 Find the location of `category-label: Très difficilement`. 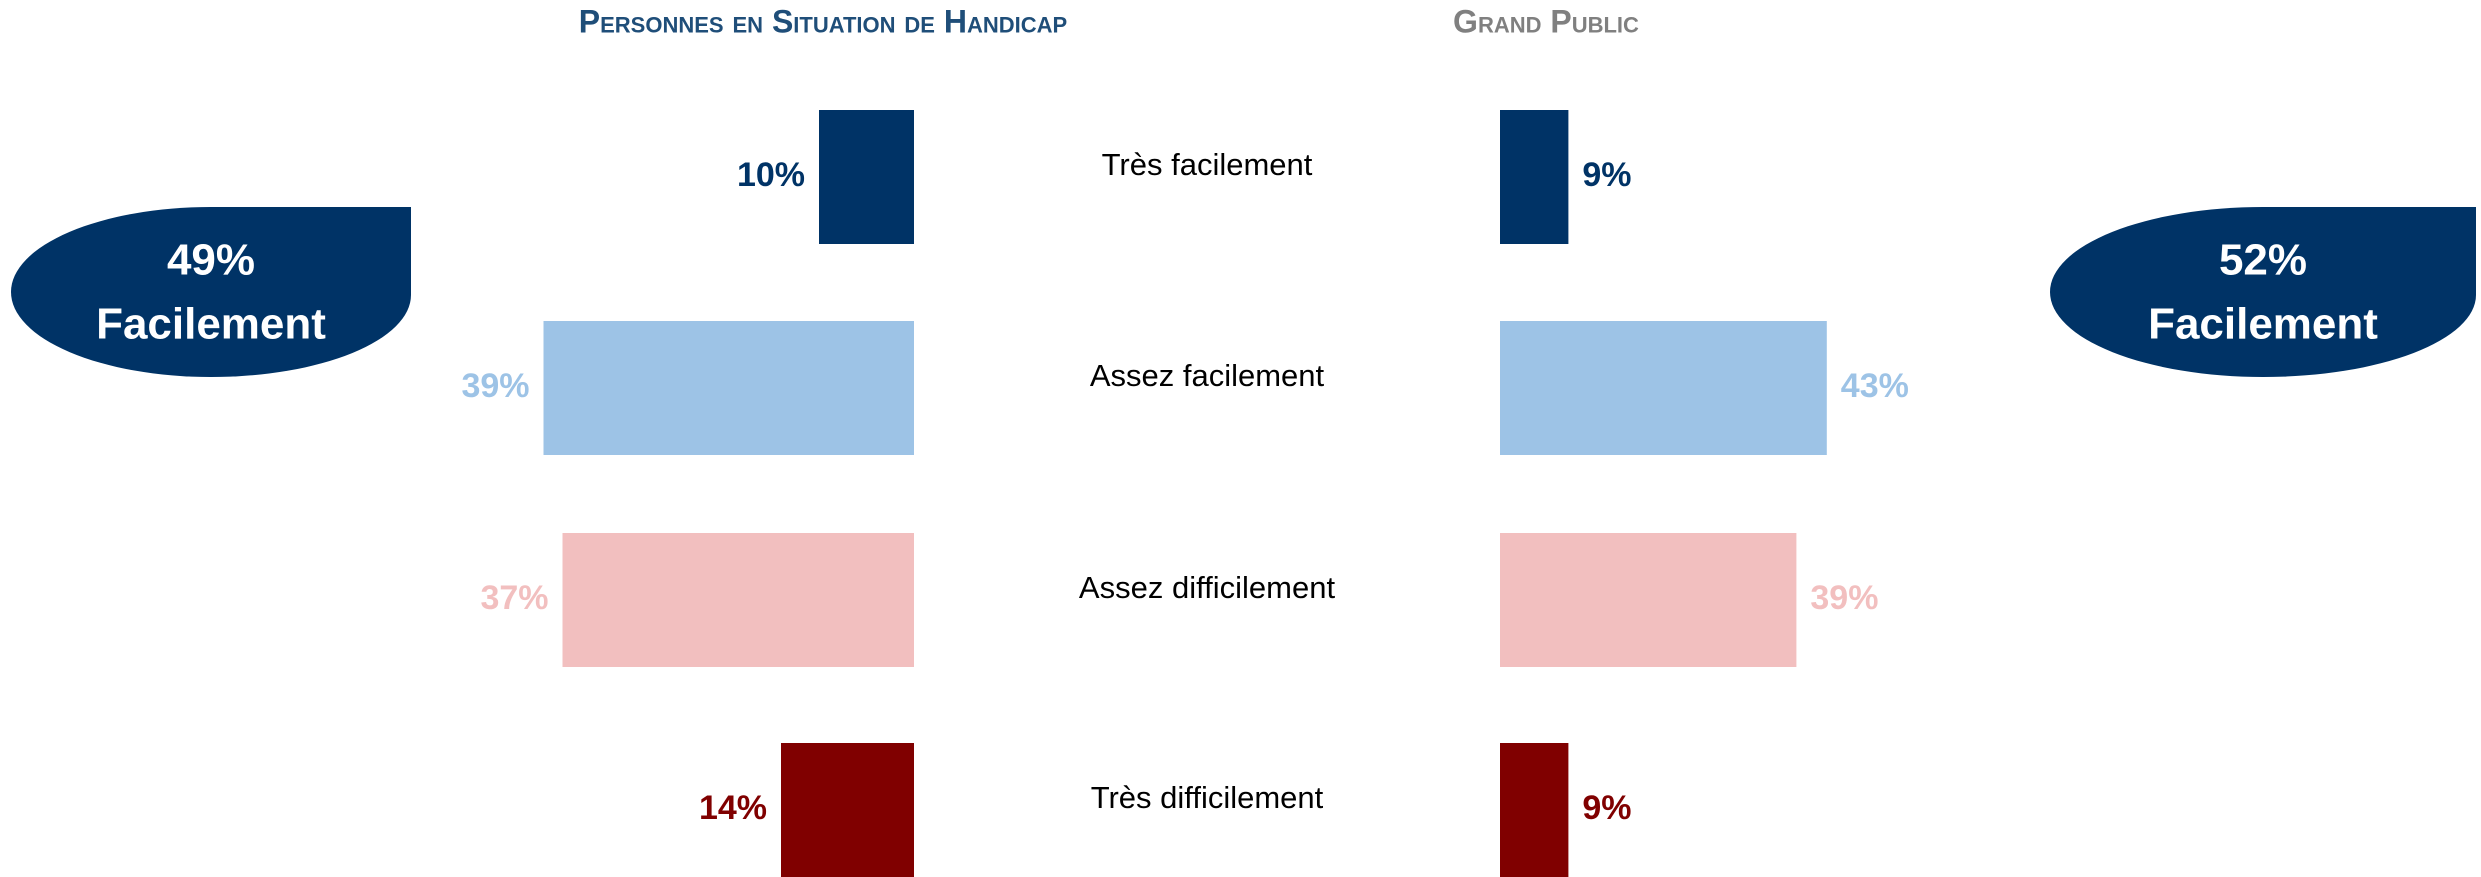

category-label: Très difficilement is located at coordinates (1207, 797).